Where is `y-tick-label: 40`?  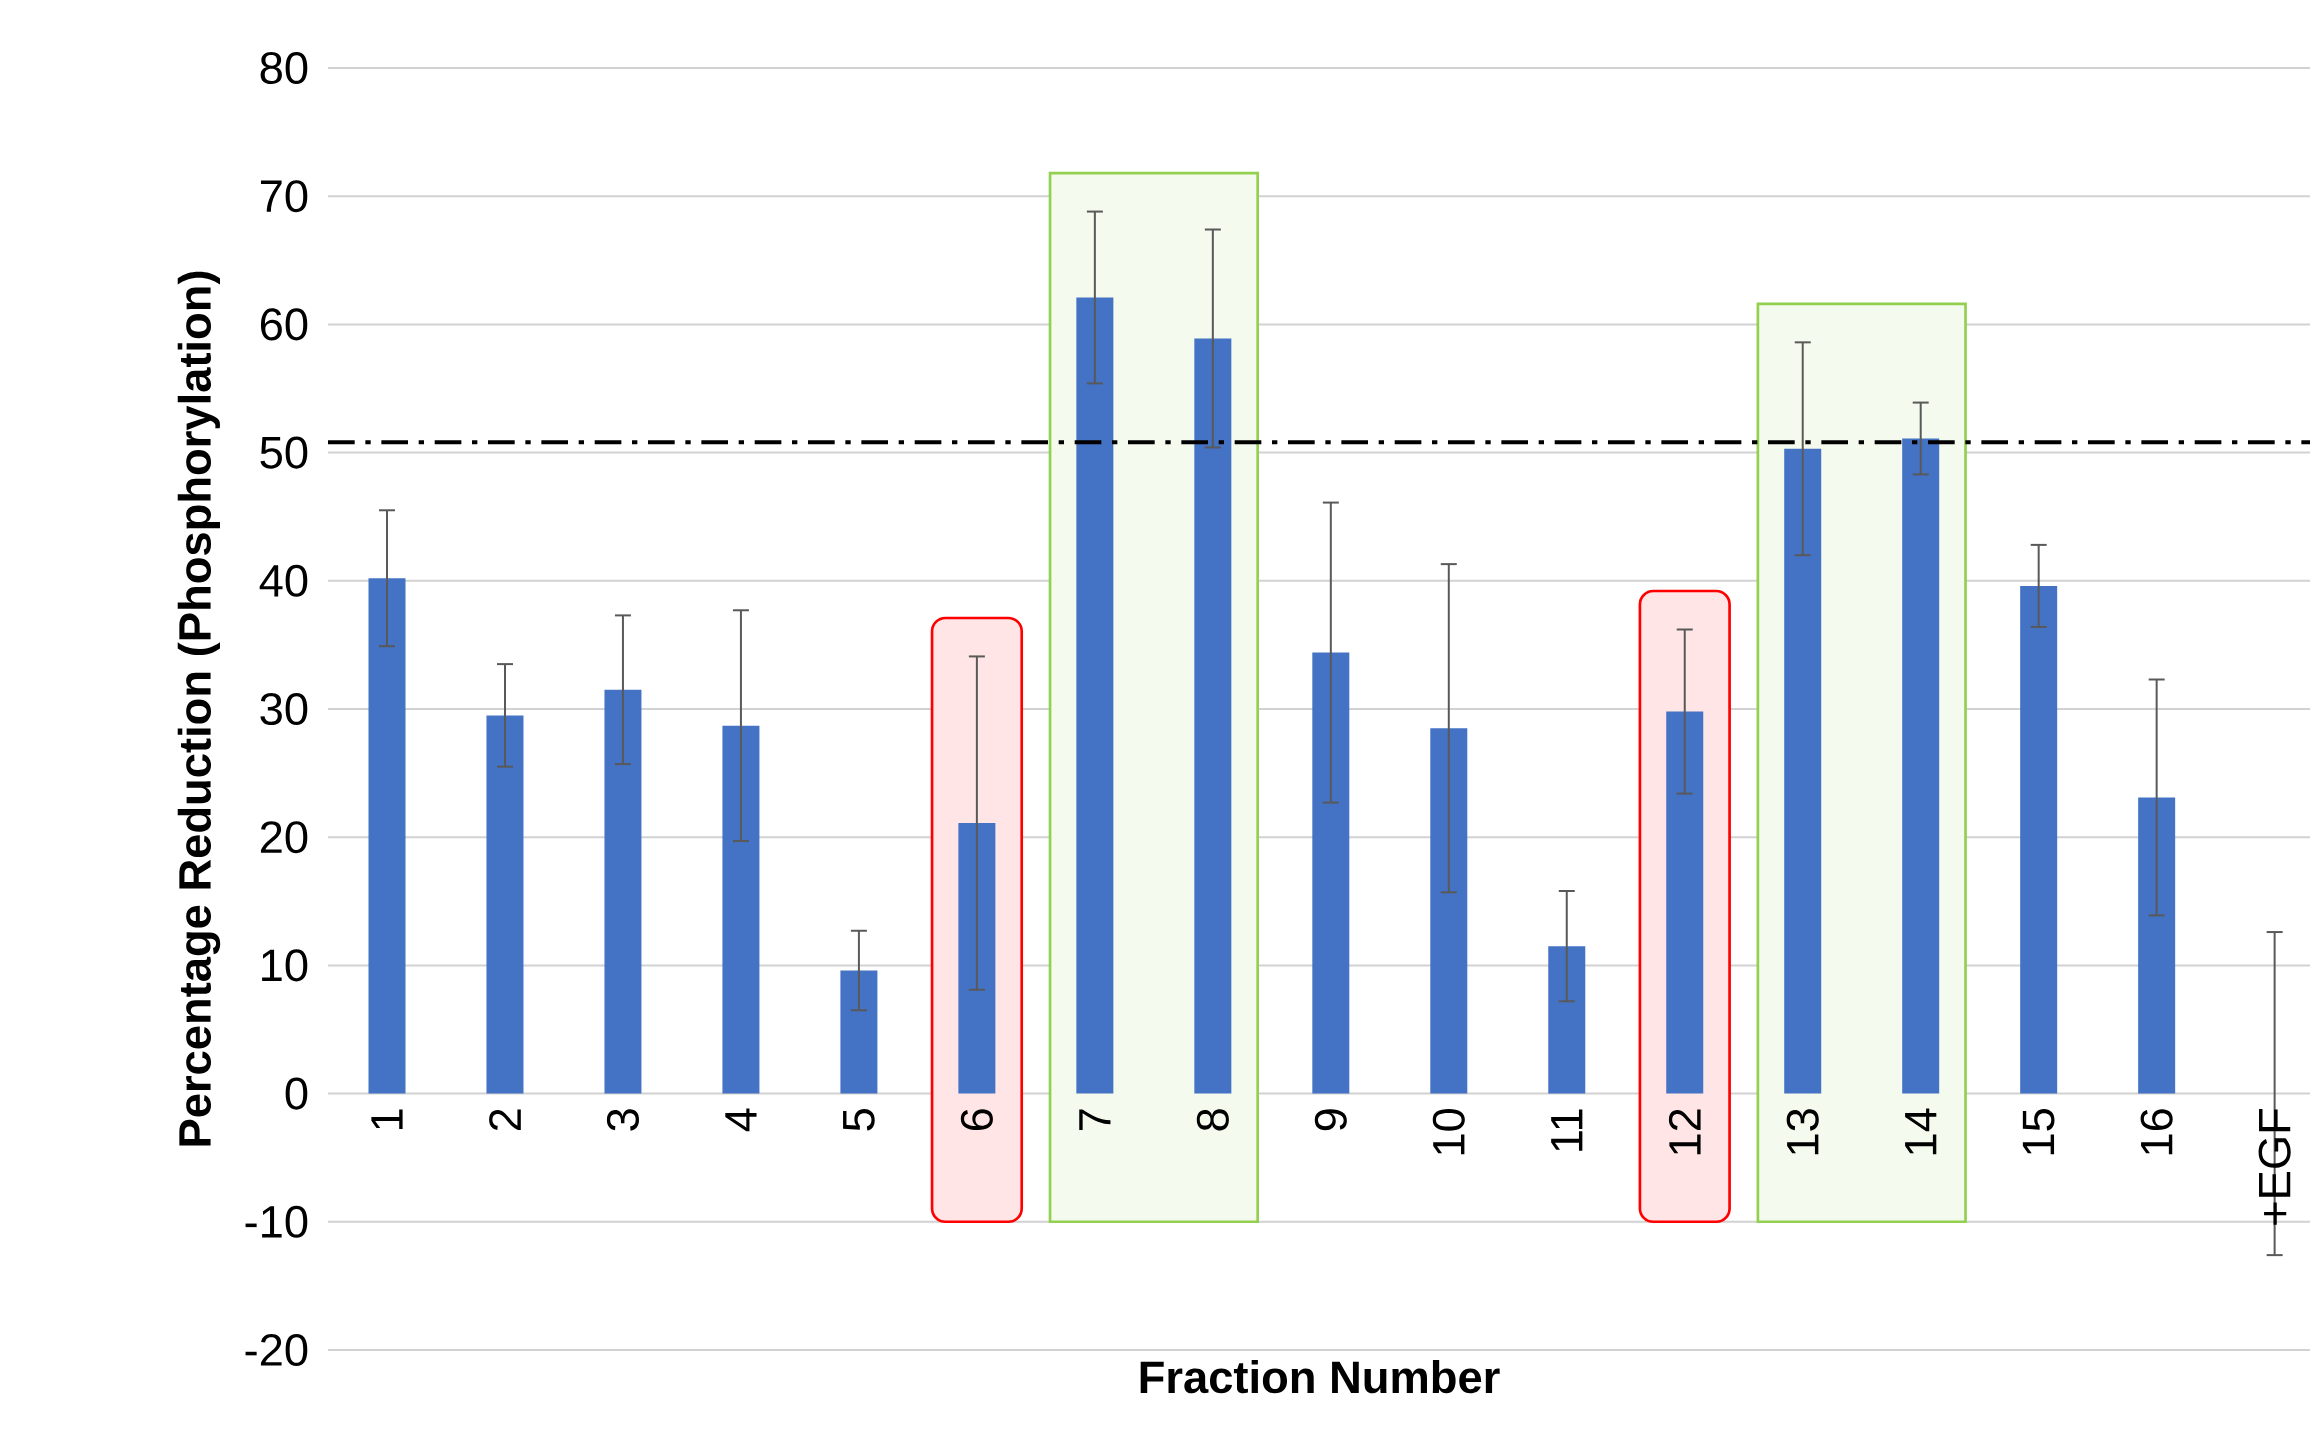 y-tick-label: 40 is located at coordinates (283, 580).